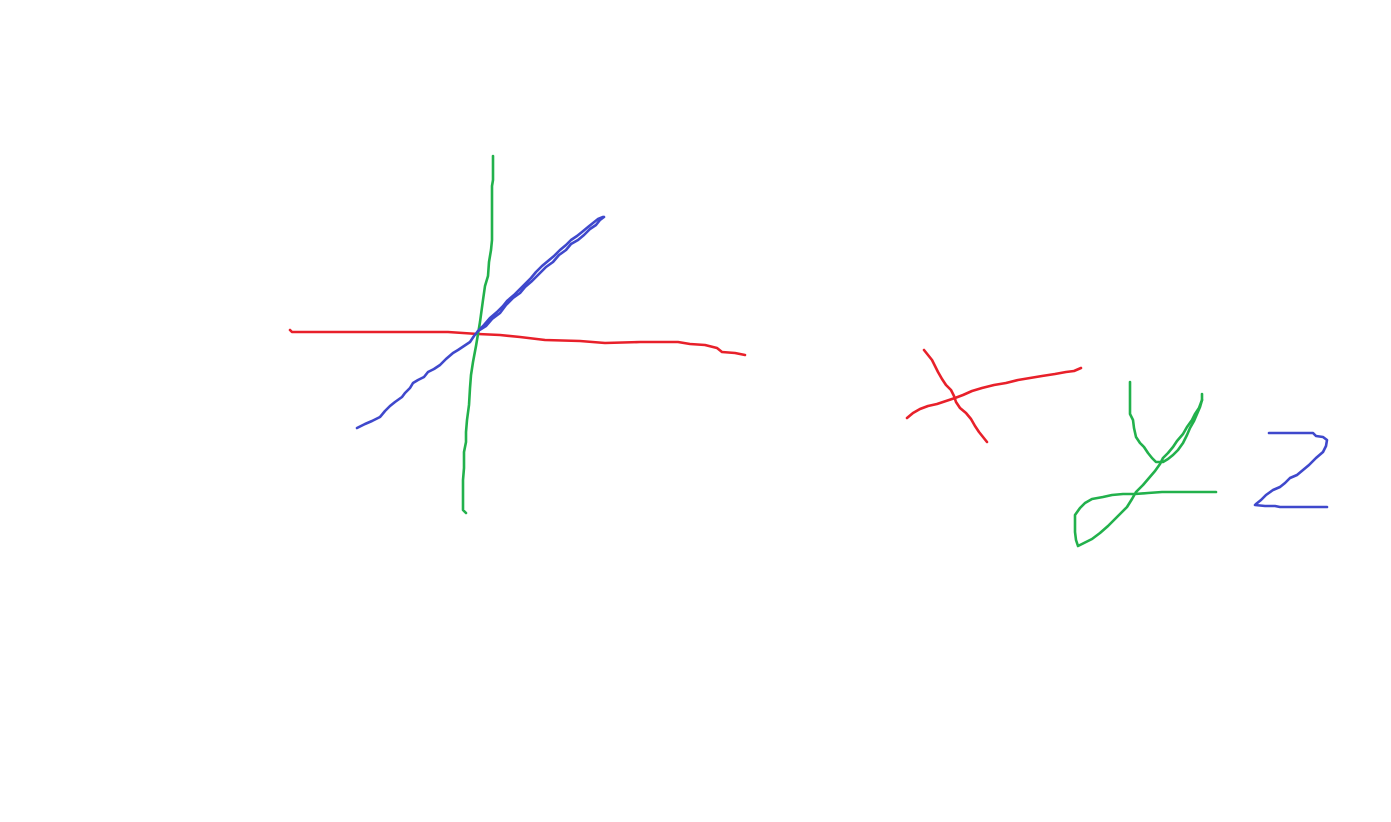 The width and height of the screenshot is (1391, 822). I want to click on legend-z-letter, so click(1291, 470).